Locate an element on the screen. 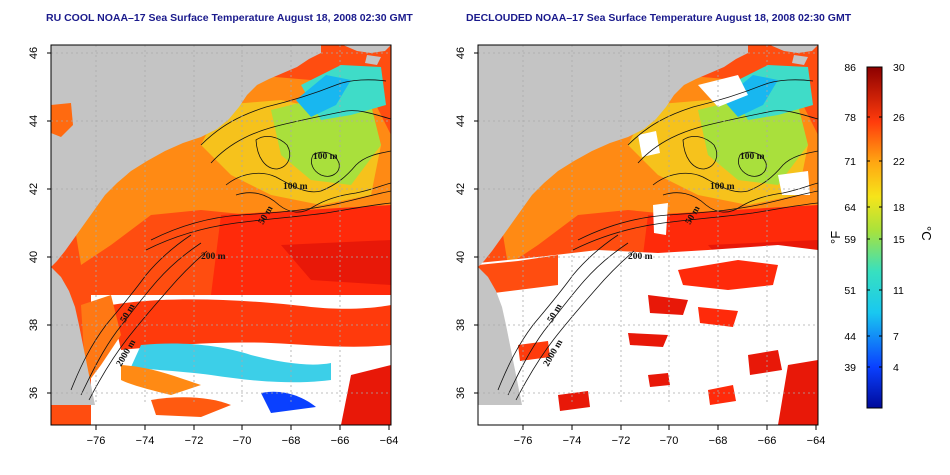  right-x-tick-label: −66 is located at coordinates (767, 441).